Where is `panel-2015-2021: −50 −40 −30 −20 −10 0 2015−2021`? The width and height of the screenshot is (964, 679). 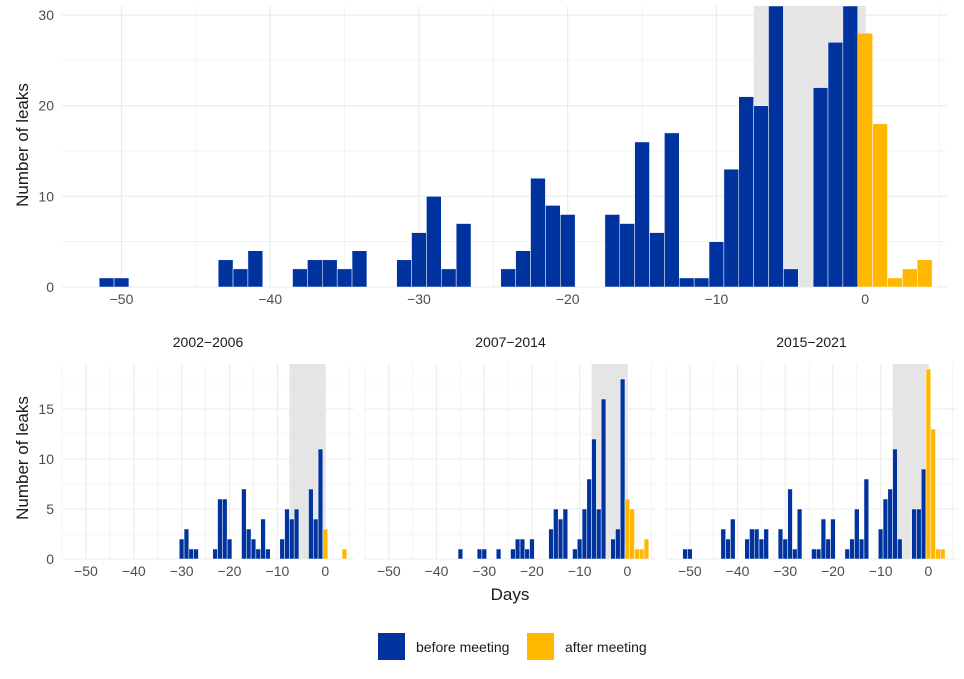
panel-2015-2021: −50 −40 −30 −20 −10 0 2015−2021 is located at coordinates (811, 456).